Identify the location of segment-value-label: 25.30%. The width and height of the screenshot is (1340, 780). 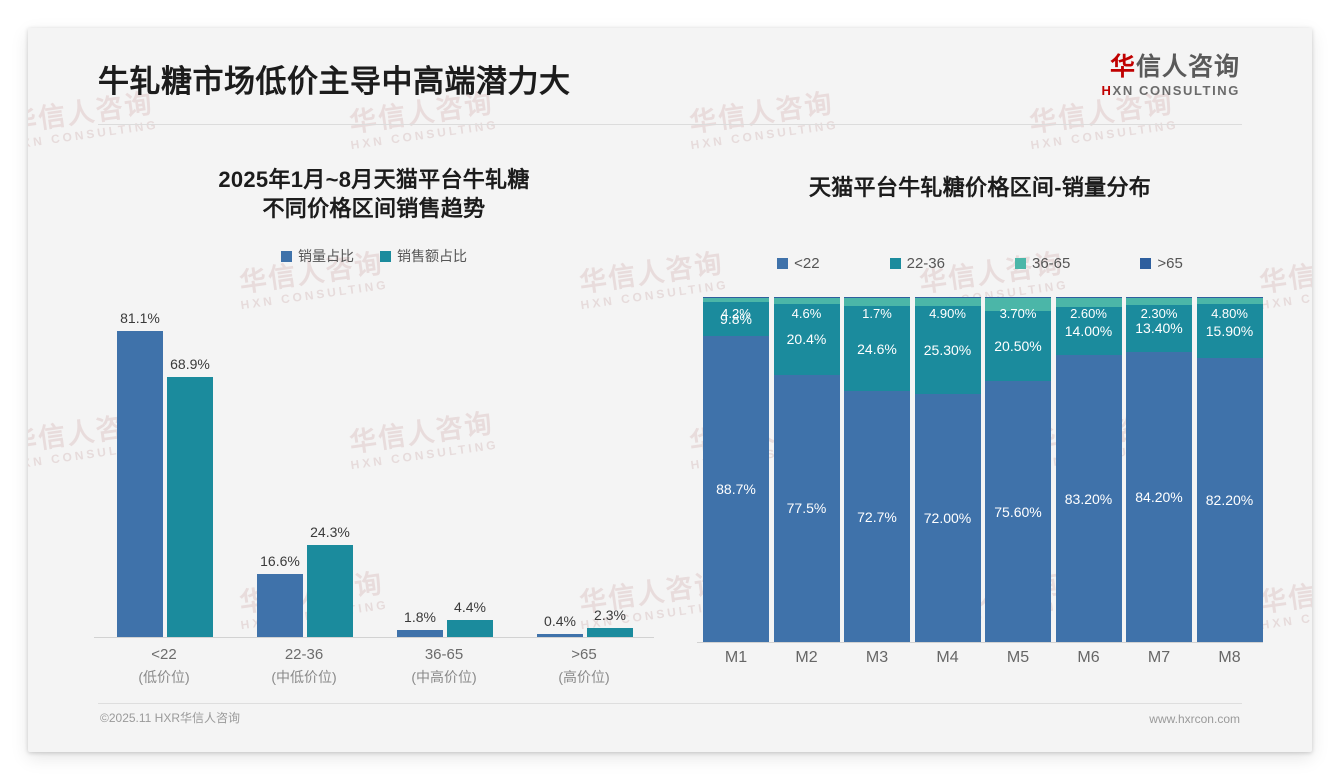
(947, 350).